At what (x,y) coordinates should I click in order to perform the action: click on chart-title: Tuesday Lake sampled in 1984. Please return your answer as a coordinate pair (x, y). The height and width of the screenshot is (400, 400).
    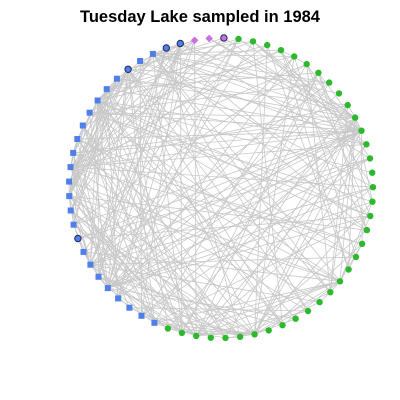
    Looking at the image, I should click on (200, 17).